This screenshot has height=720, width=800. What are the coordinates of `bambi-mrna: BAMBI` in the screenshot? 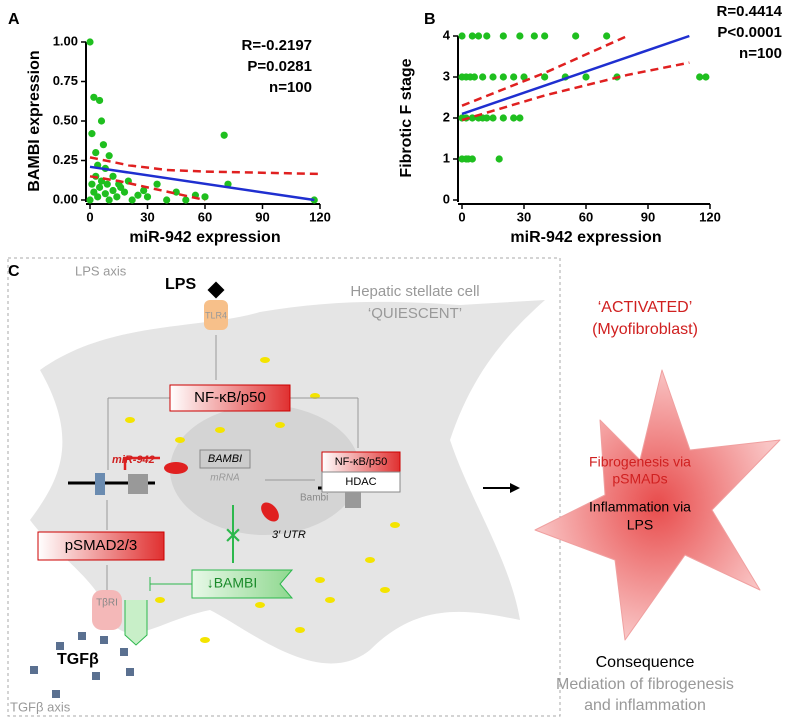 It's located at (225, 459).